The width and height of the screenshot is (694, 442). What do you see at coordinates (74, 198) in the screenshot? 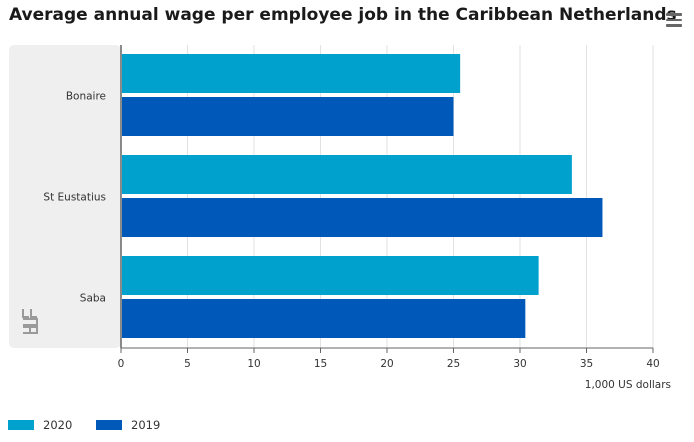
I see `category-label-st-eustatius: St Eustatius` at bounding box center [74, 198].